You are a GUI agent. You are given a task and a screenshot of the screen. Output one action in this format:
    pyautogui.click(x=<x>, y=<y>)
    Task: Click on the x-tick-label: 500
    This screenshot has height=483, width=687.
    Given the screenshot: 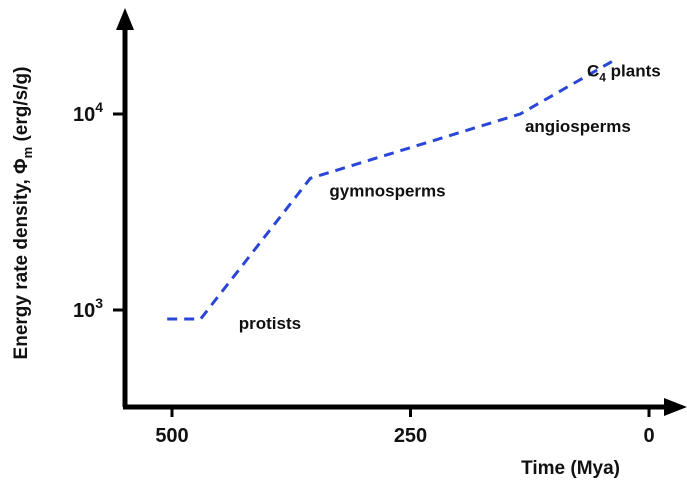 What is the action you would take?
    pyautogui.click(x=171, y=436)
    